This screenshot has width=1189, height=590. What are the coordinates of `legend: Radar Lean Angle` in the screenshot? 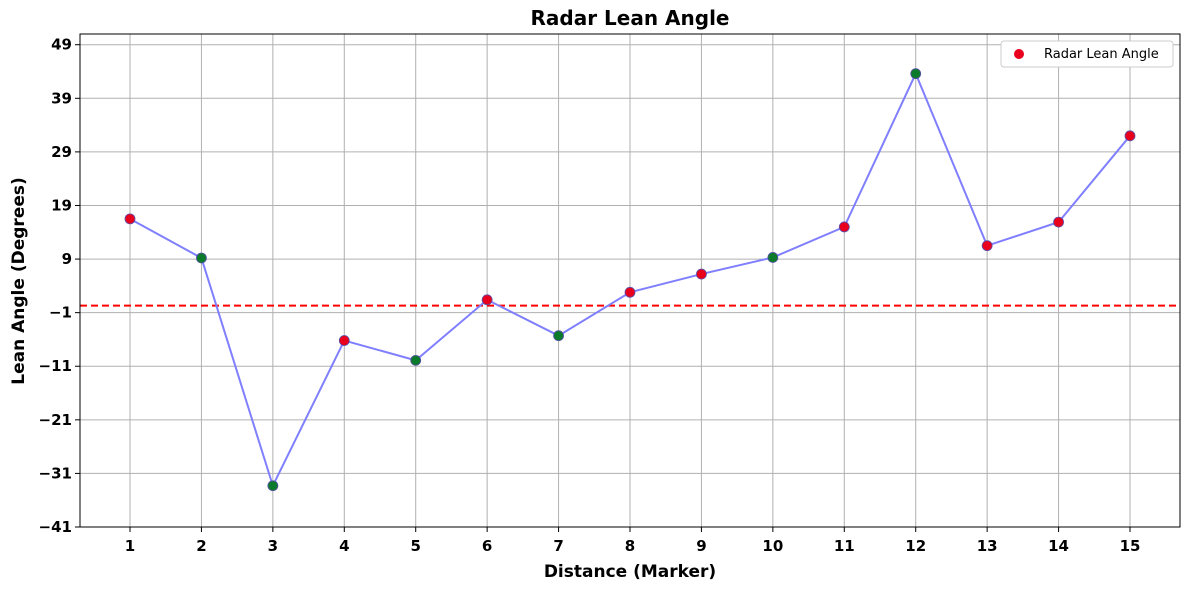 It's located at (1087, 54).